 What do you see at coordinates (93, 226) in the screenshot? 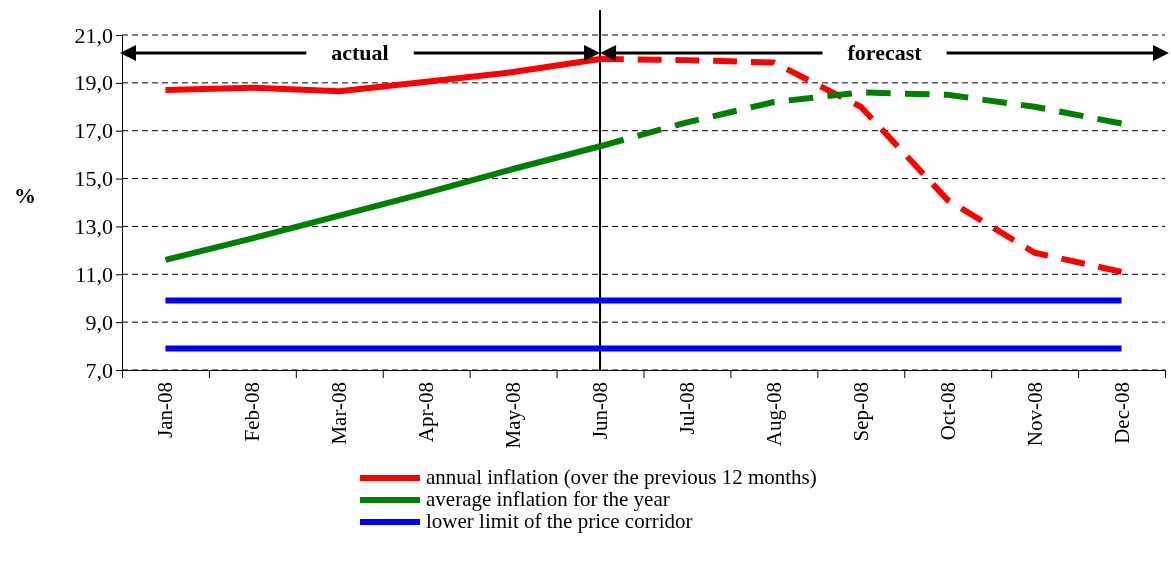
I see `y-tick-label: 13,0` at bounding box center [93, 226].